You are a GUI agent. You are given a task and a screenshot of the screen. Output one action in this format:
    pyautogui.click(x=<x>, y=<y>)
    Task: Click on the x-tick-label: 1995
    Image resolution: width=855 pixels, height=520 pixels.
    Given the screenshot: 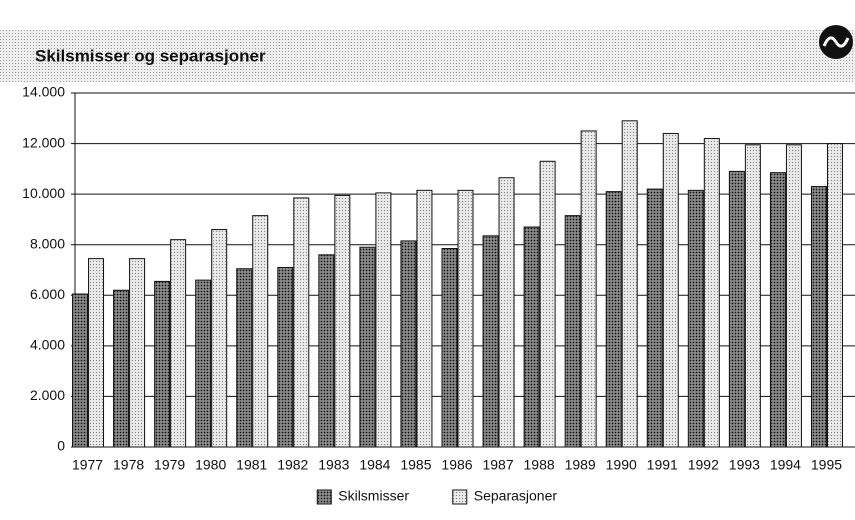 What is the action you would take?
    pyautogui.click(x=826, y=465)
    